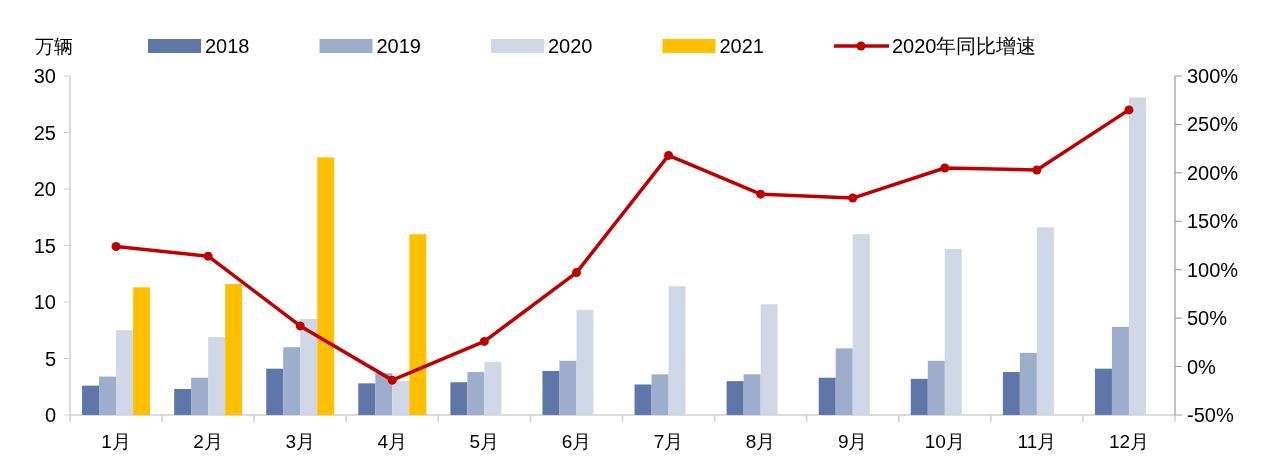  Describe the element at coordinates (741, 46) in the screenshot. I see `legend-label: 2021` at that location.